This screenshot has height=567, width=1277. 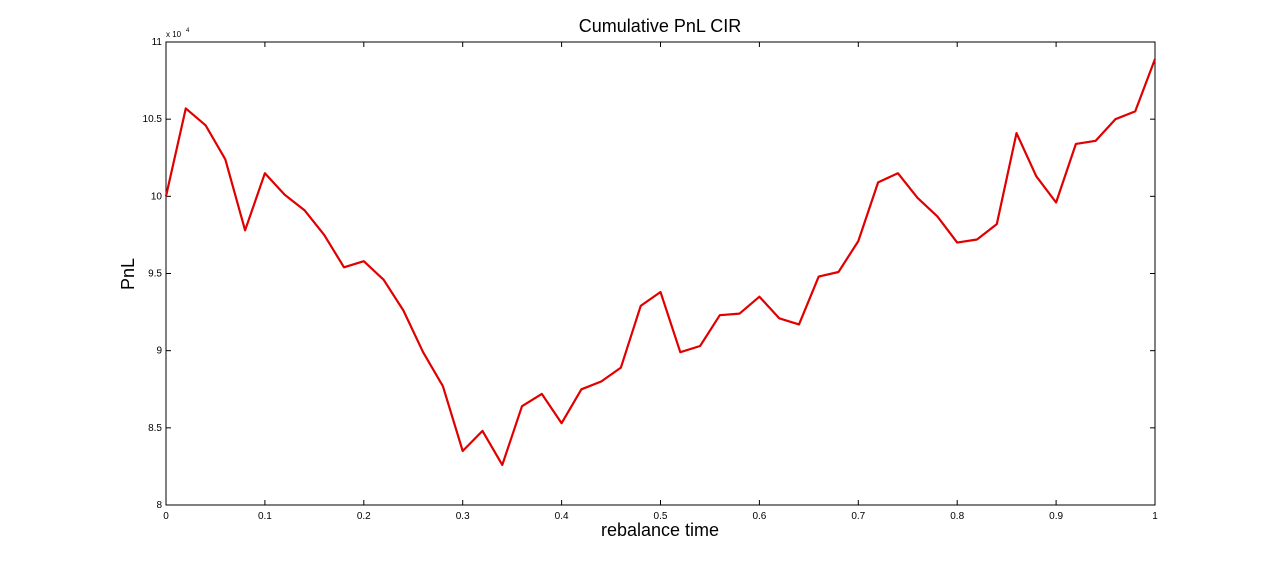 What do you see at coordinates (128, 274) in the screenshot?
I see `y-axis-title: PnL` at bounding box center [128, 274].